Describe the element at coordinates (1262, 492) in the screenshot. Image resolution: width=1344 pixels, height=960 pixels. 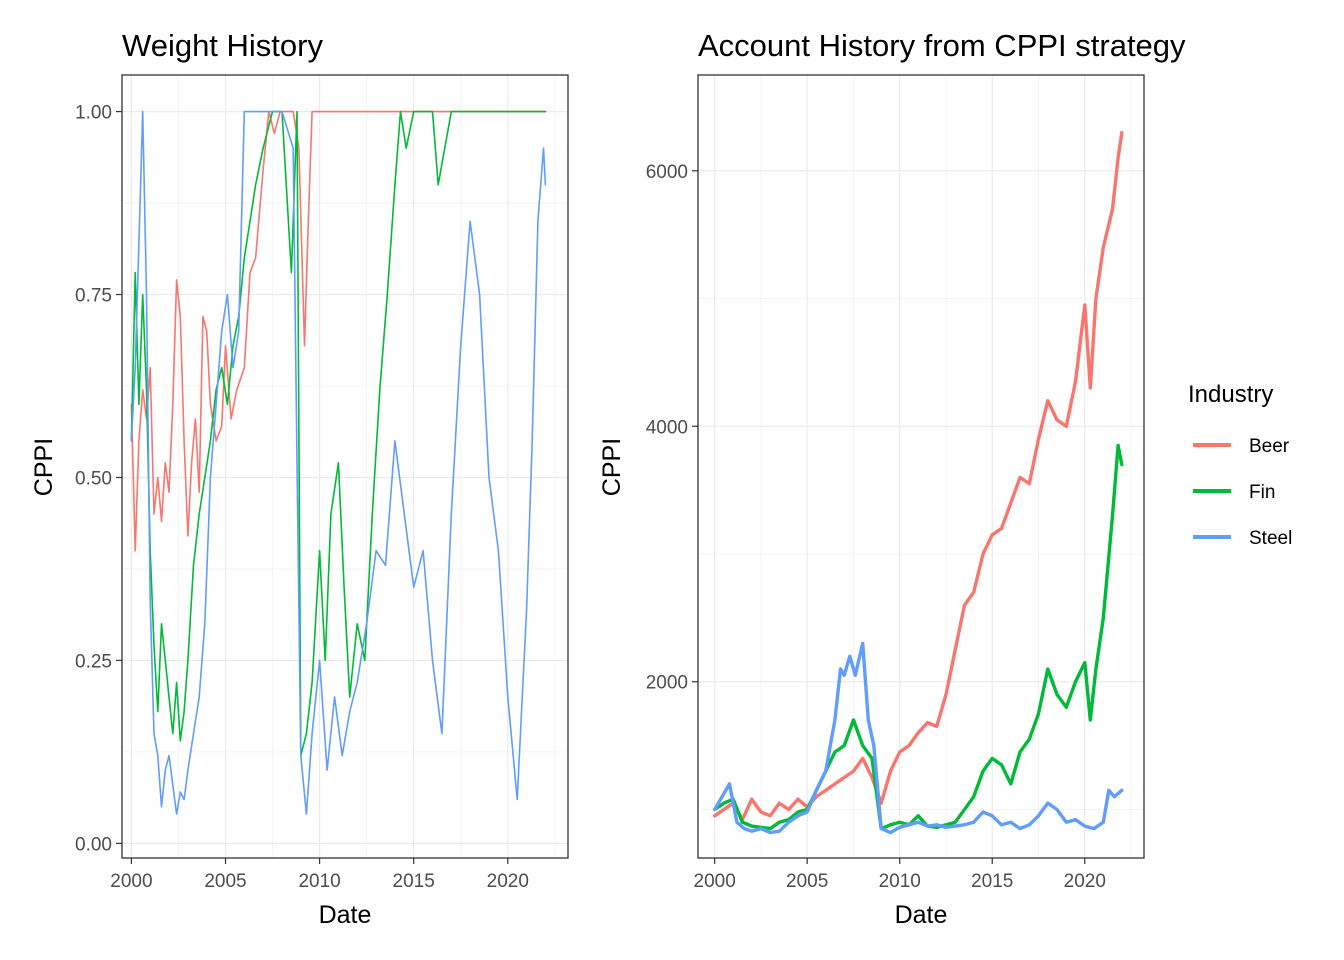
I see `legend-label-fin: Fin` at that location.